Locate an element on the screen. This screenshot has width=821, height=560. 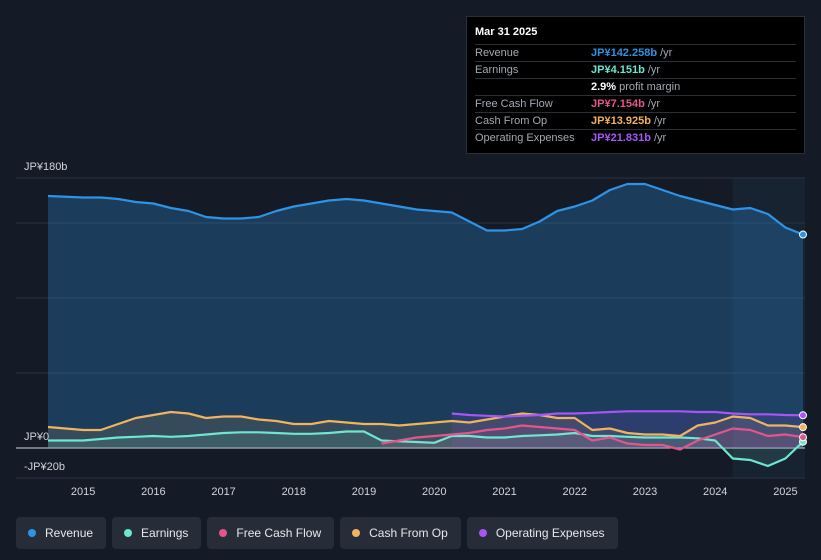
x-tick-label: 2019 is located at coordinates (364, 492).